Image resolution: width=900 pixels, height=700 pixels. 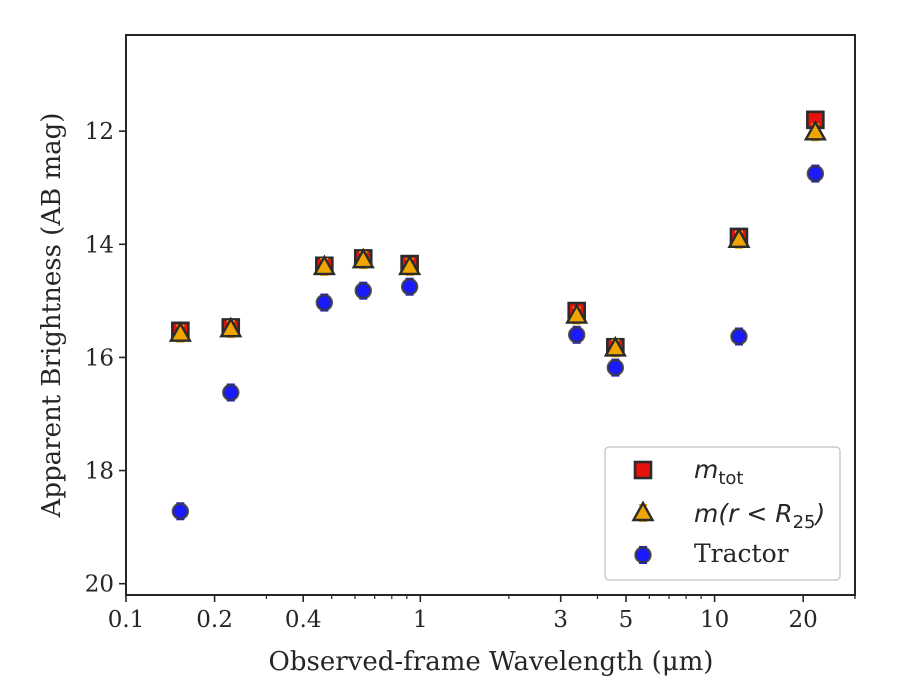 What do you see at coordinates (214, 620) in the screenshot?
I see `x-tick-label: 0.2` at bounding box center [214, 620].